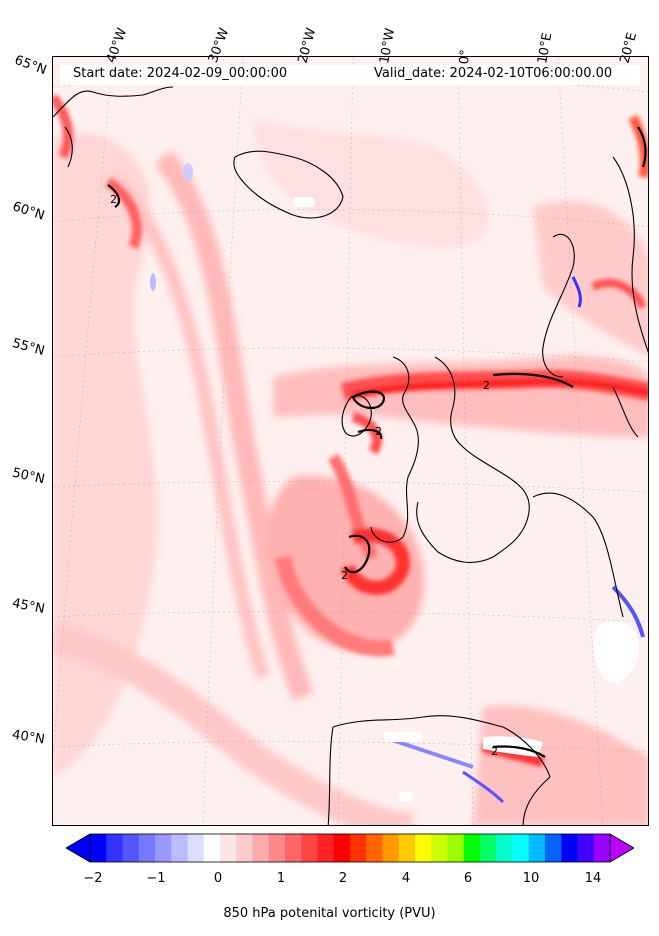 Image resolution: width=659 pixels, height=936 pixels. What do you see at coordinates (406, 878) in the screenshot?
I see `colorbar-tick-label: 4` at bounding box center [406, 878].